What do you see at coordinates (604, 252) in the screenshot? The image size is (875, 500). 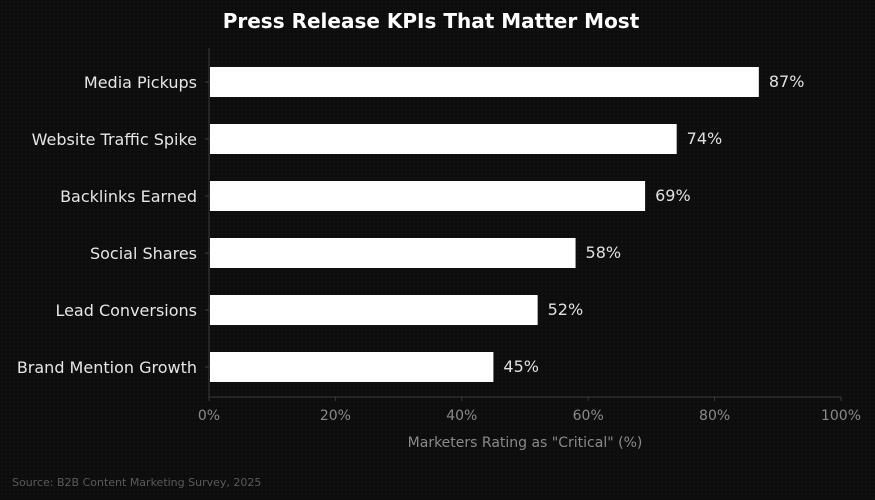 I see `data-label: 58%` at bounding box center [604, 252].